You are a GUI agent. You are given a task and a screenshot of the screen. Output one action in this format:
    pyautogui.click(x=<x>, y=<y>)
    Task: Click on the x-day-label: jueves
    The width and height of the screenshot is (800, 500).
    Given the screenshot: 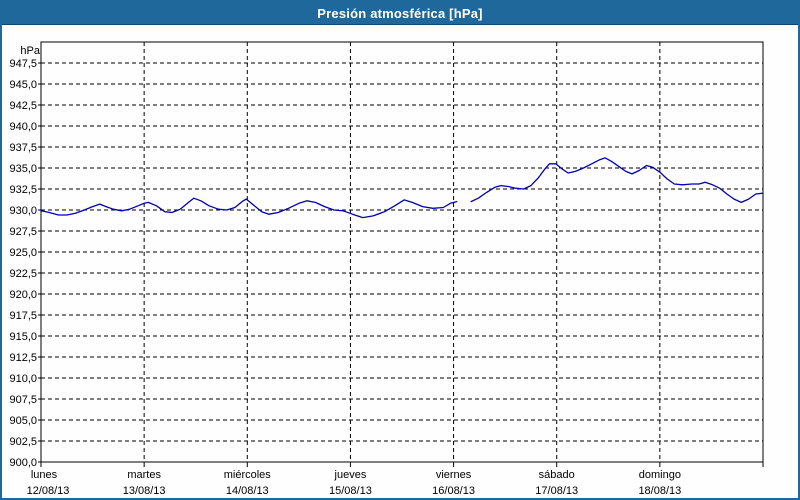 What is the action you would take?
    pyautogui.click(x=350, y=475)
    